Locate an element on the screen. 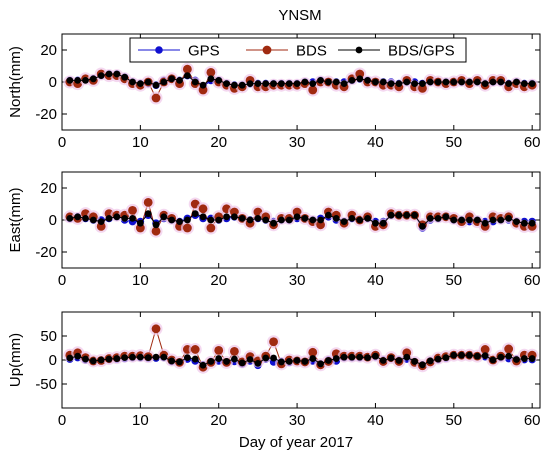  east-x-tick-label: 60 is located at coordinates (532, 280).